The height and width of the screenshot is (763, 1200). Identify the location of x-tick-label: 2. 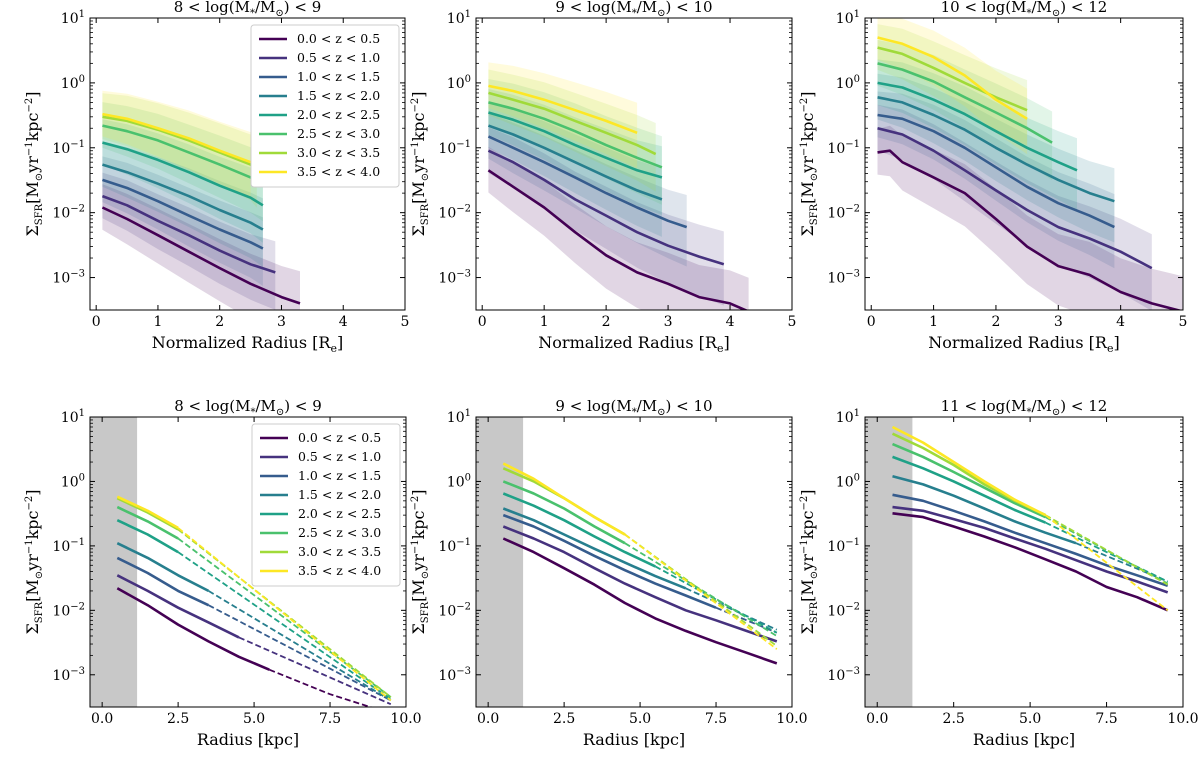
(995, 322).